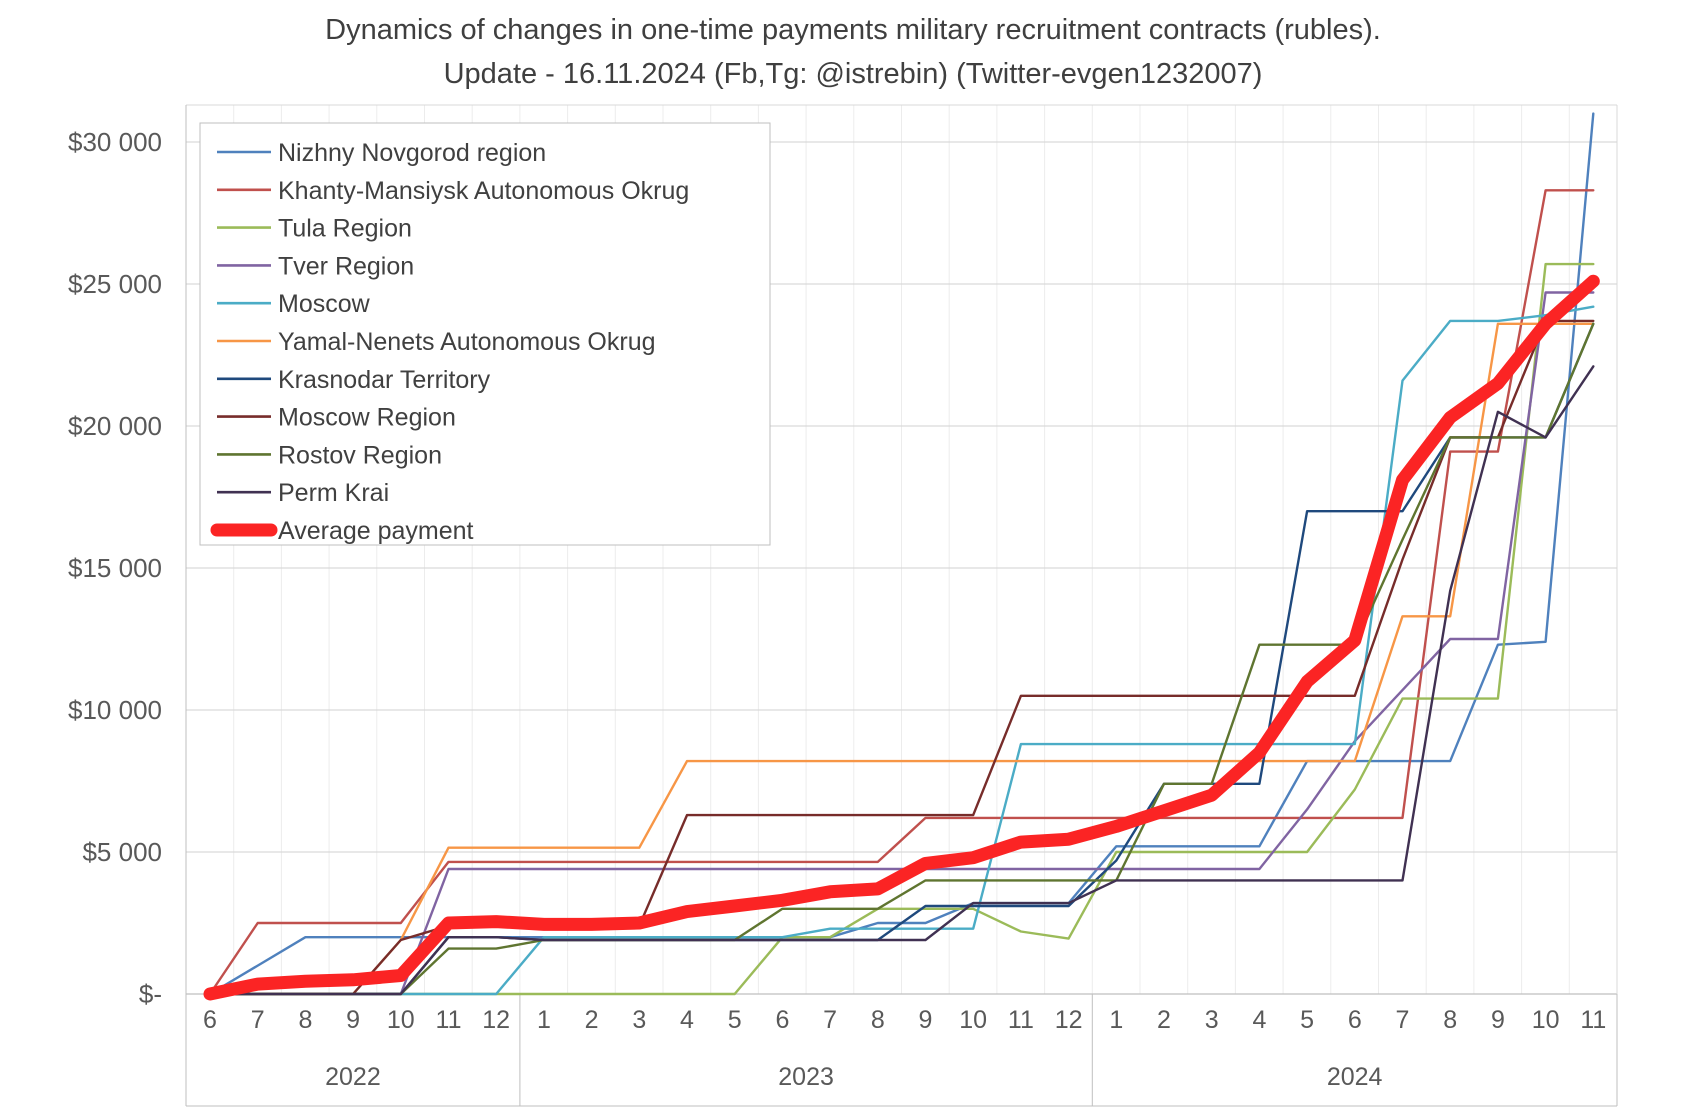 This screenshot has width=1706, height=1116. I want to click on legend-item-label: Rostov Region, so click(360, 455).